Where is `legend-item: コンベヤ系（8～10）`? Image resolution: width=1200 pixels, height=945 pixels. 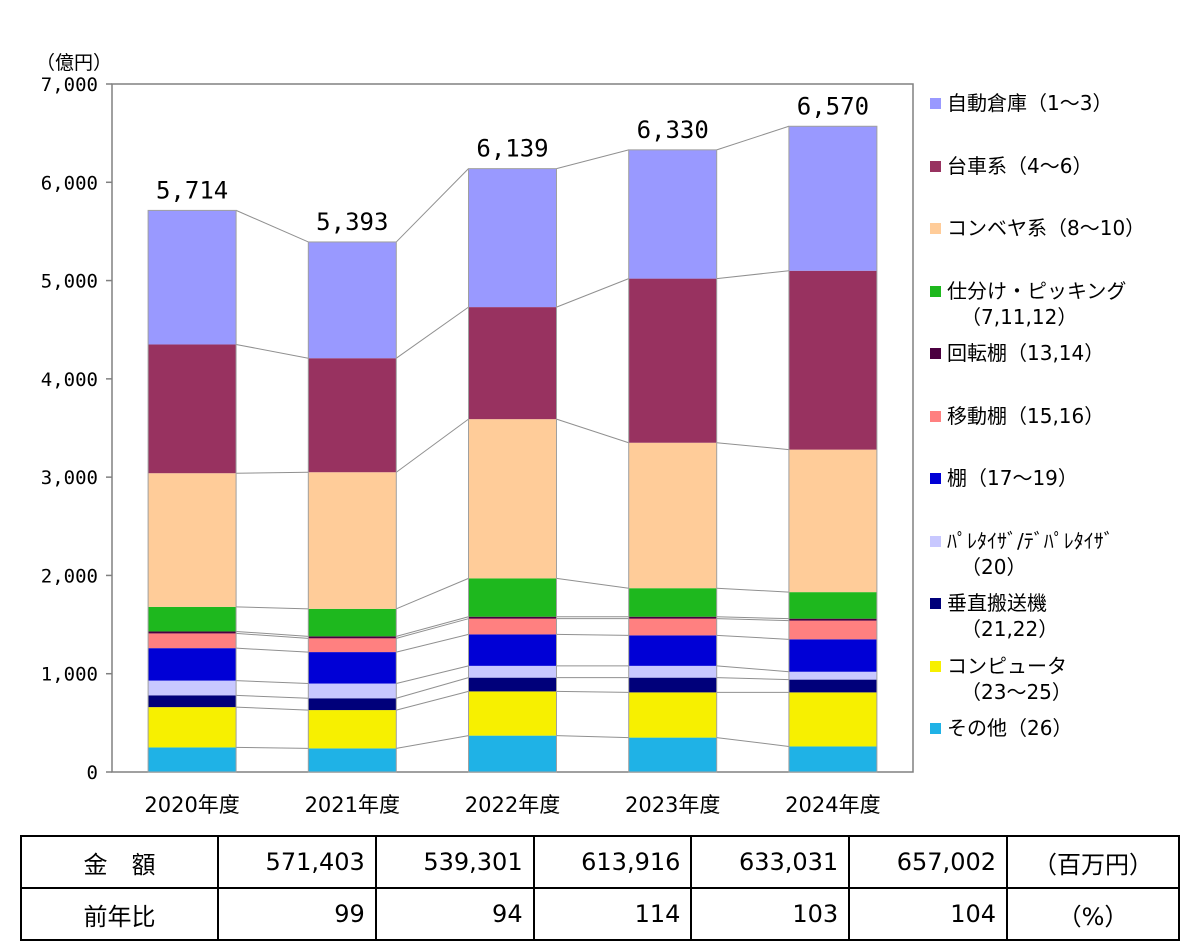 legend-item: コンベヤ系（8～10） is located at coordinates (1037, 228).